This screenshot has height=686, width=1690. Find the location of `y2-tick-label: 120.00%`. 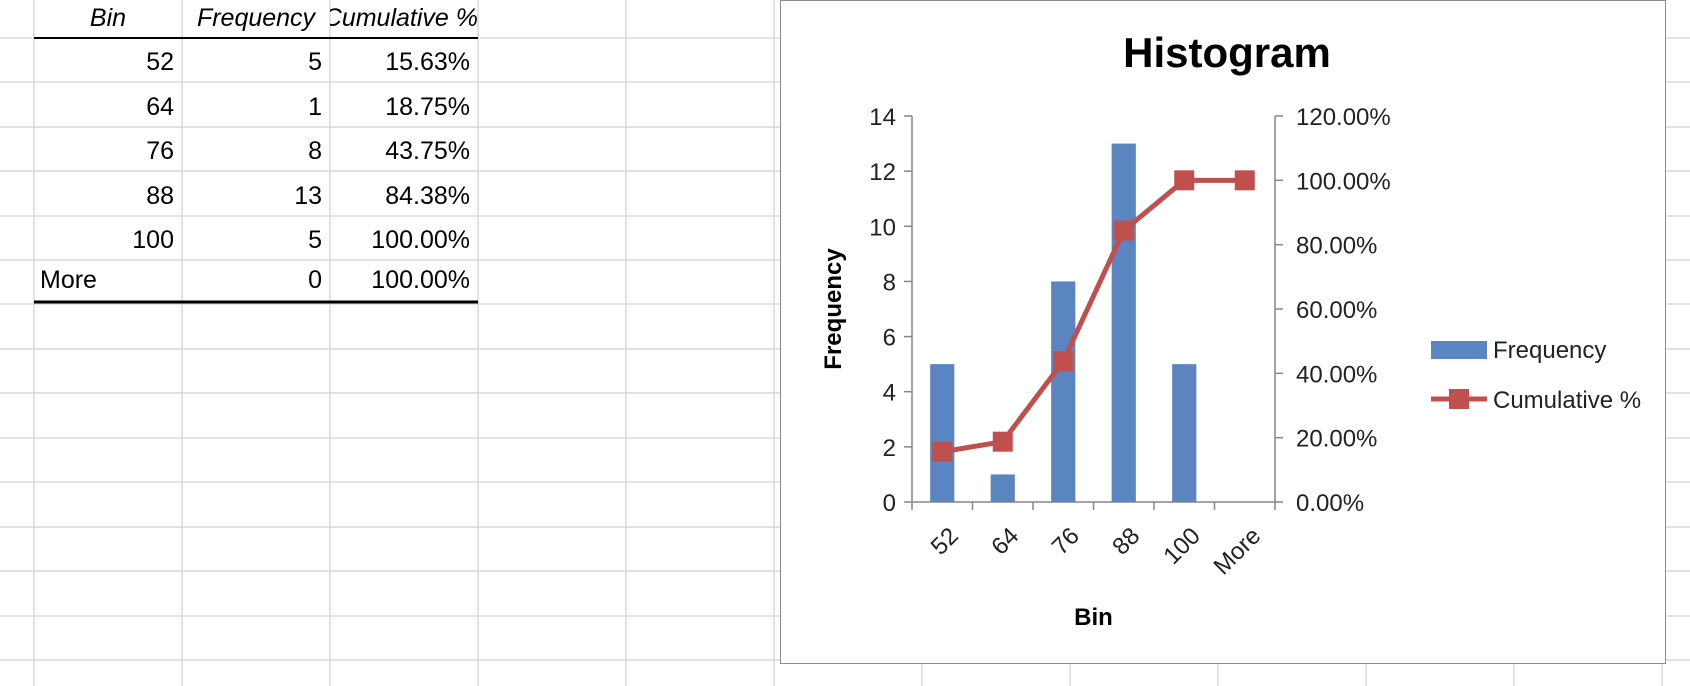

y2-tick-label: 120.00% is located at coordinates (1343, 117).